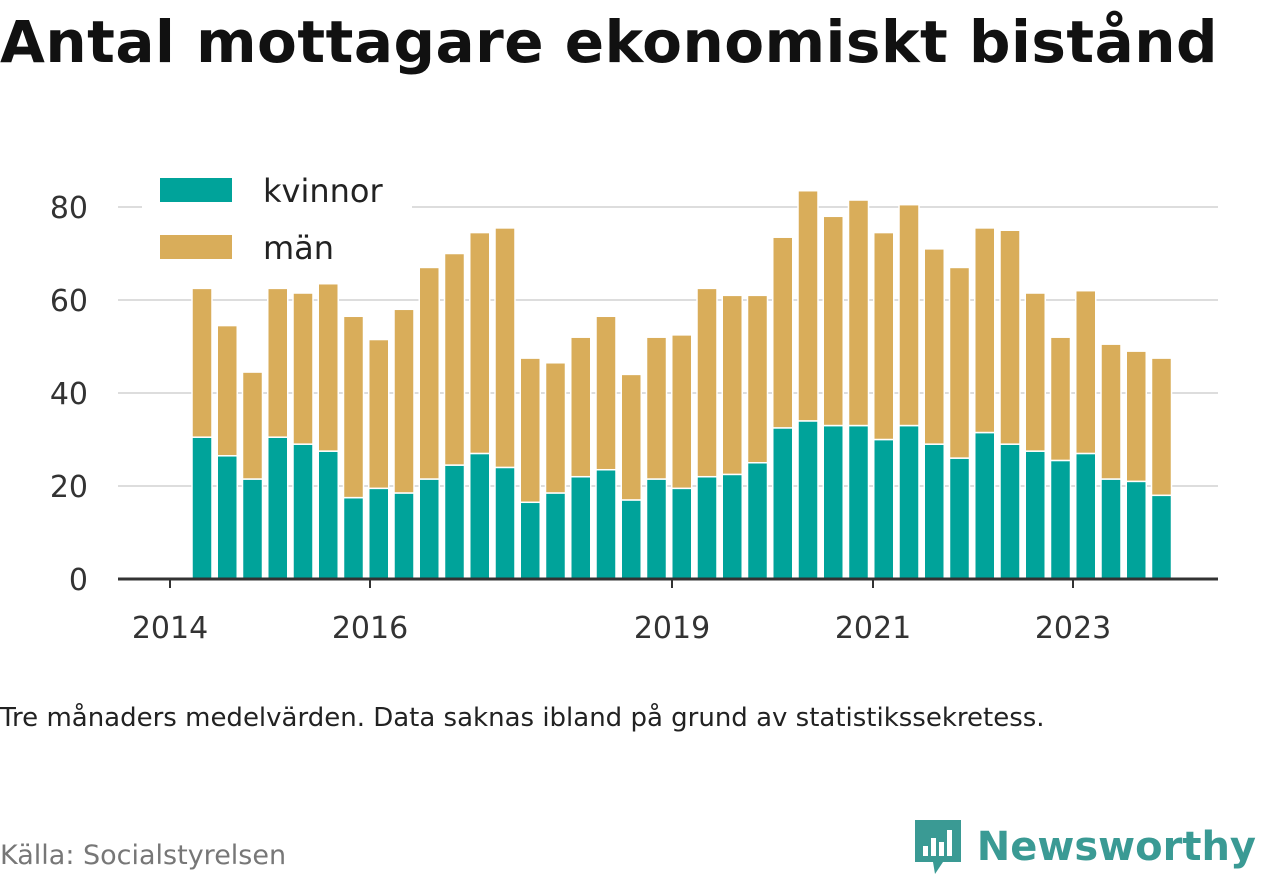 The image size is (1262, 879). I want to click on x-tick-label: 2021, so click(873, 628).